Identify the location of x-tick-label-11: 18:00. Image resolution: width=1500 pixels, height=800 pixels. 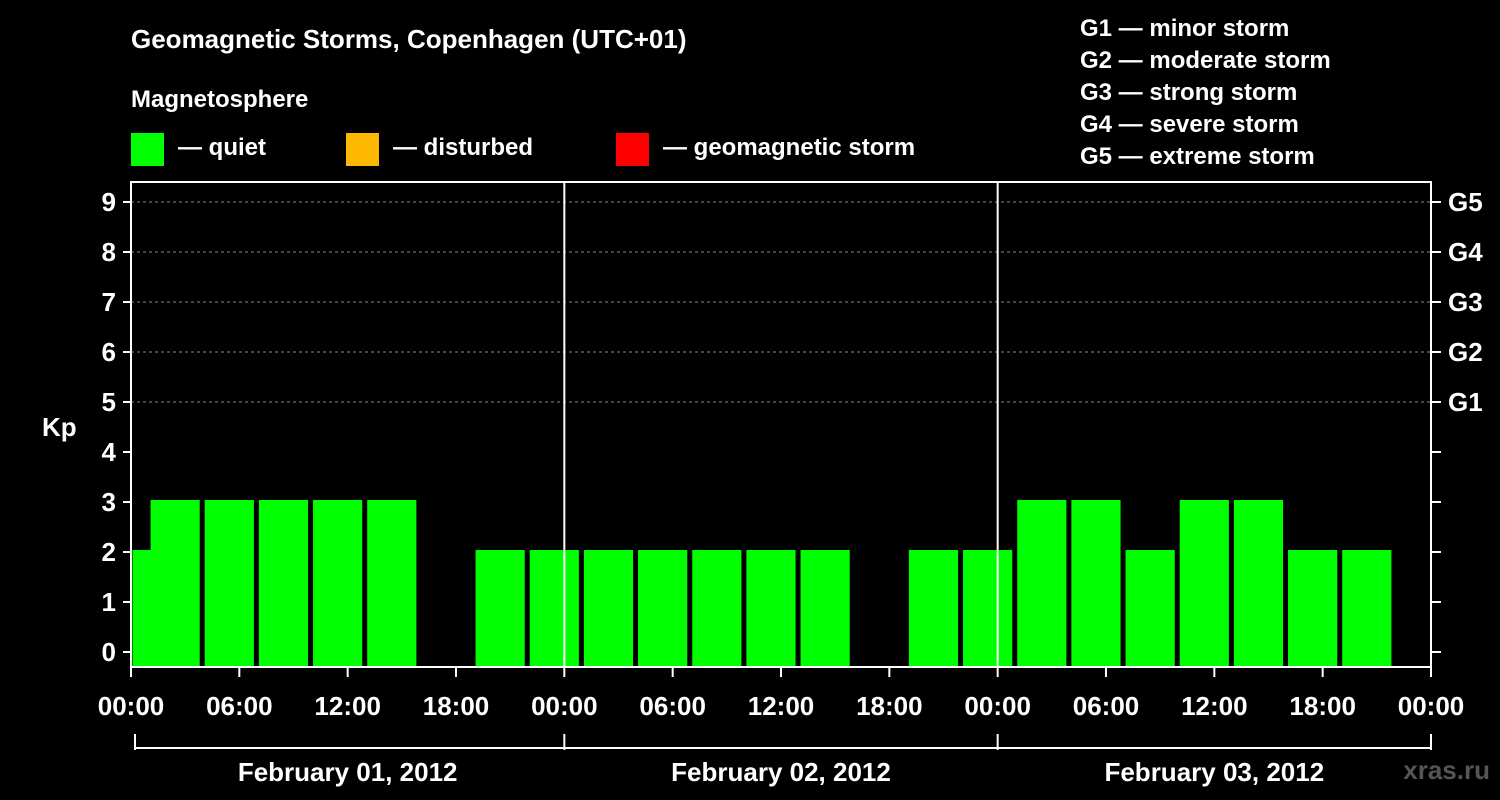
(1322, 706).